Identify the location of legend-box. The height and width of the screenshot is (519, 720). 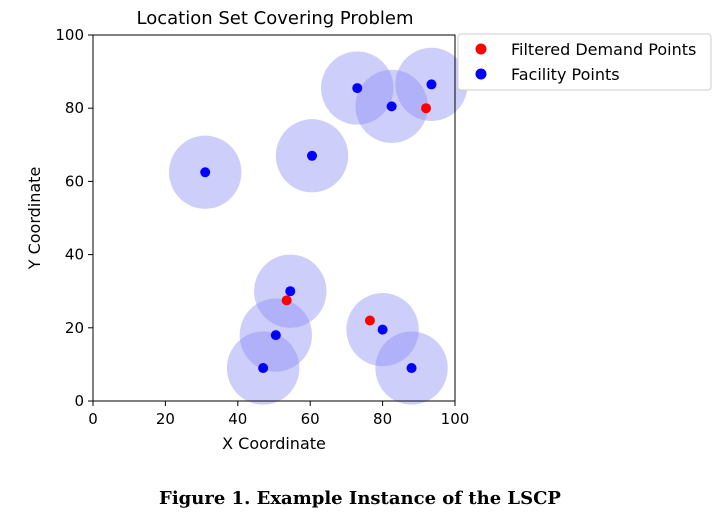
(584, 62).